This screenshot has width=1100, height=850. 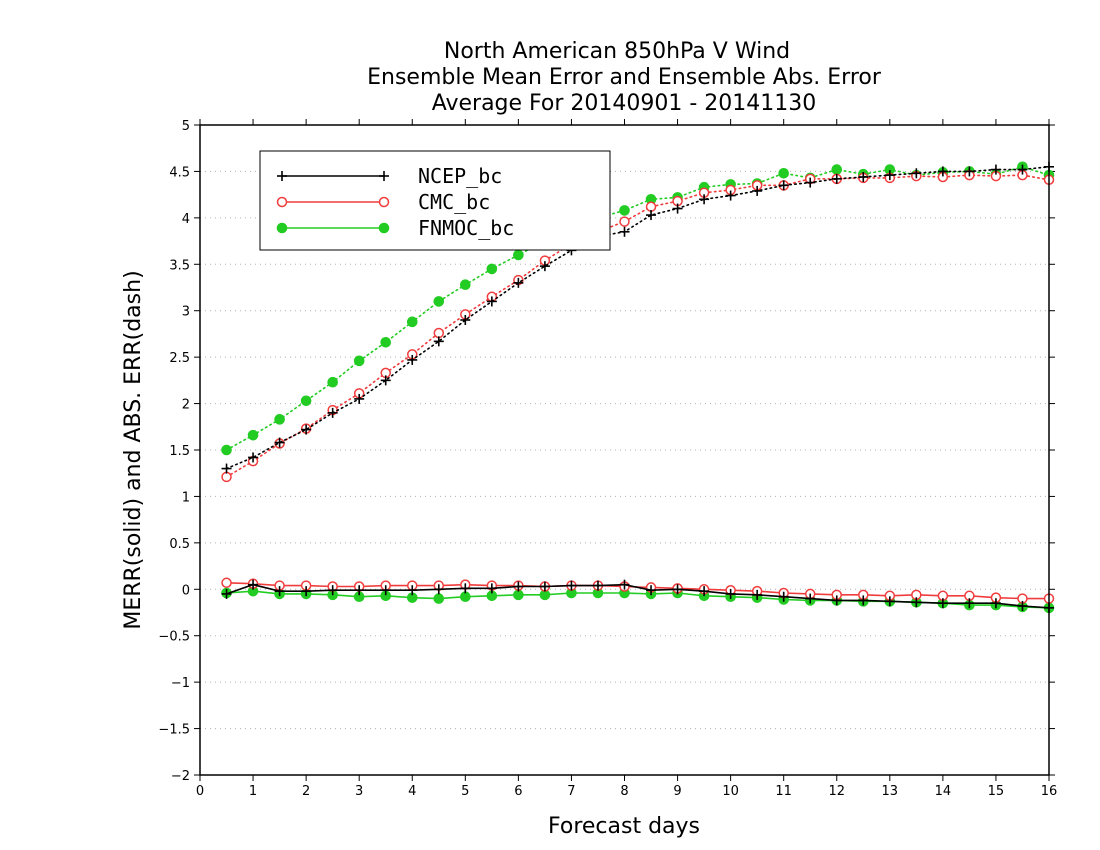 I want to click on x-tick-label: 0, so click(x=200, y=791).